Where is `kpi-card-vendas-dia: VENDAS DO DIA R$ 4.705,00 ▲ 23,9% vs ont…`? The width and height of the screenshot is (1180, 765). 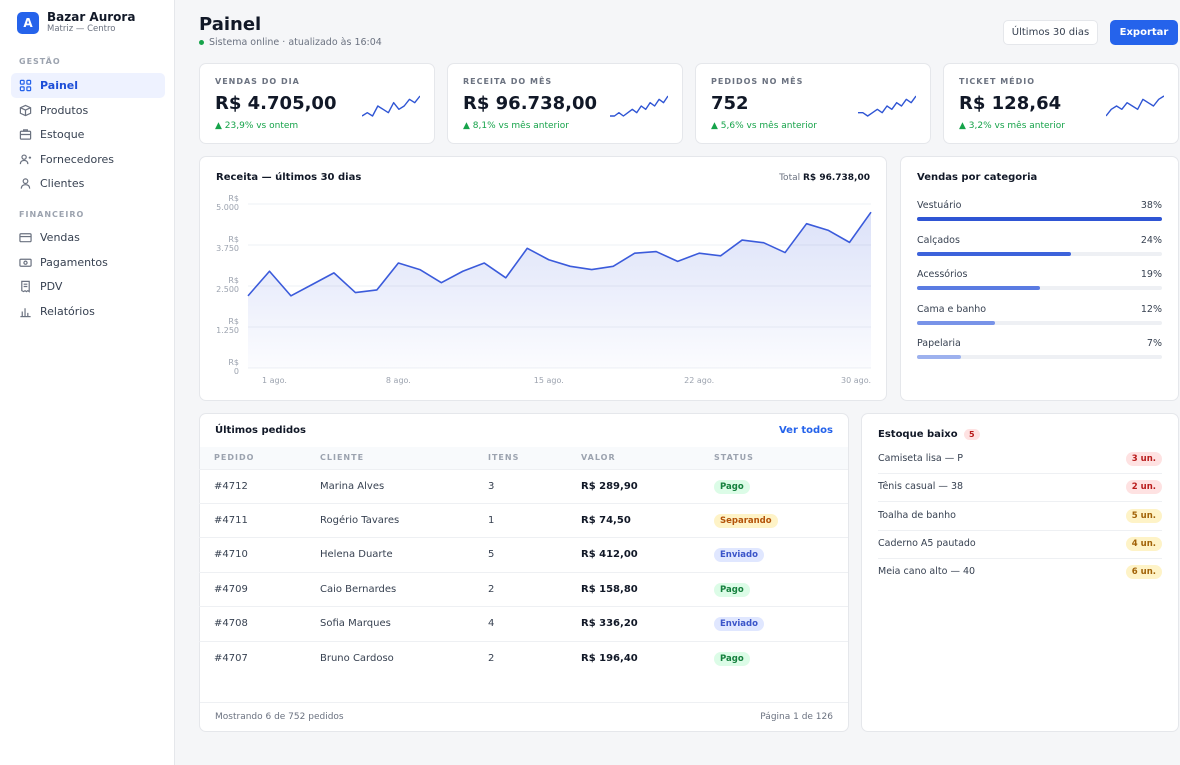
kpi-card-vendas-dia: VENDAS DO DIA R$ 4.705,00 ▲ 23,9% vs ont… is located at coordinates (317, 103).